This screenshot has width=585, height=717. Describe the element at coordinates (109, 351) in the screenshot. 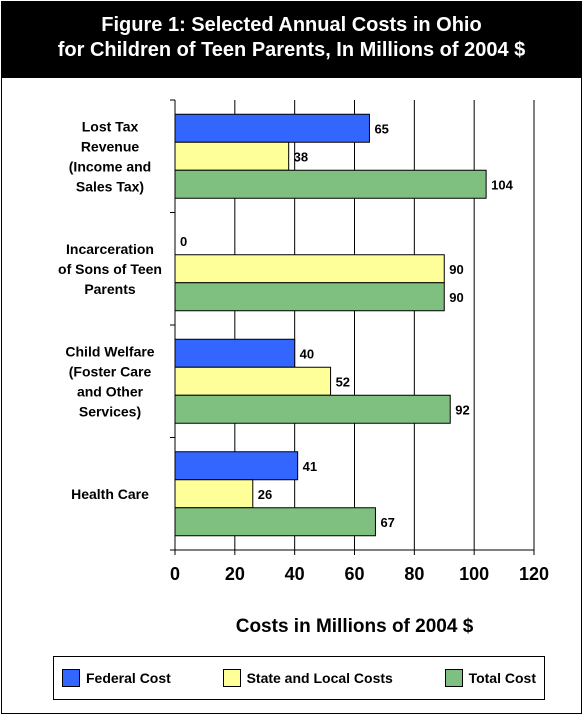

I see `category-label: Child Welfare` at that location.